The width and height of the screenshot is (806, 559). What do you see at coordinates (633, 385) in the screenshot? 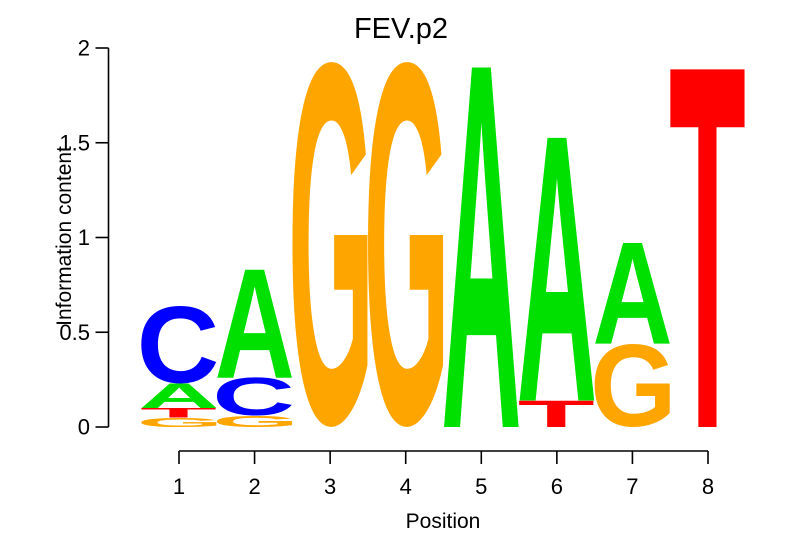
I see `logo-letter-G-pos7: G` at bounding box center [633, 385].